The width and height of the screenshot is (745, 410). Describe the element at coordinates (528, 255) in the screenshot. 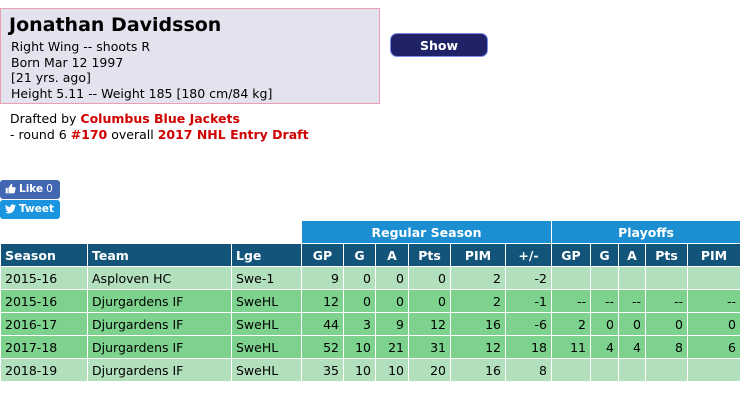

I see `column-header-reg-plus-minus: +/-` at that location.